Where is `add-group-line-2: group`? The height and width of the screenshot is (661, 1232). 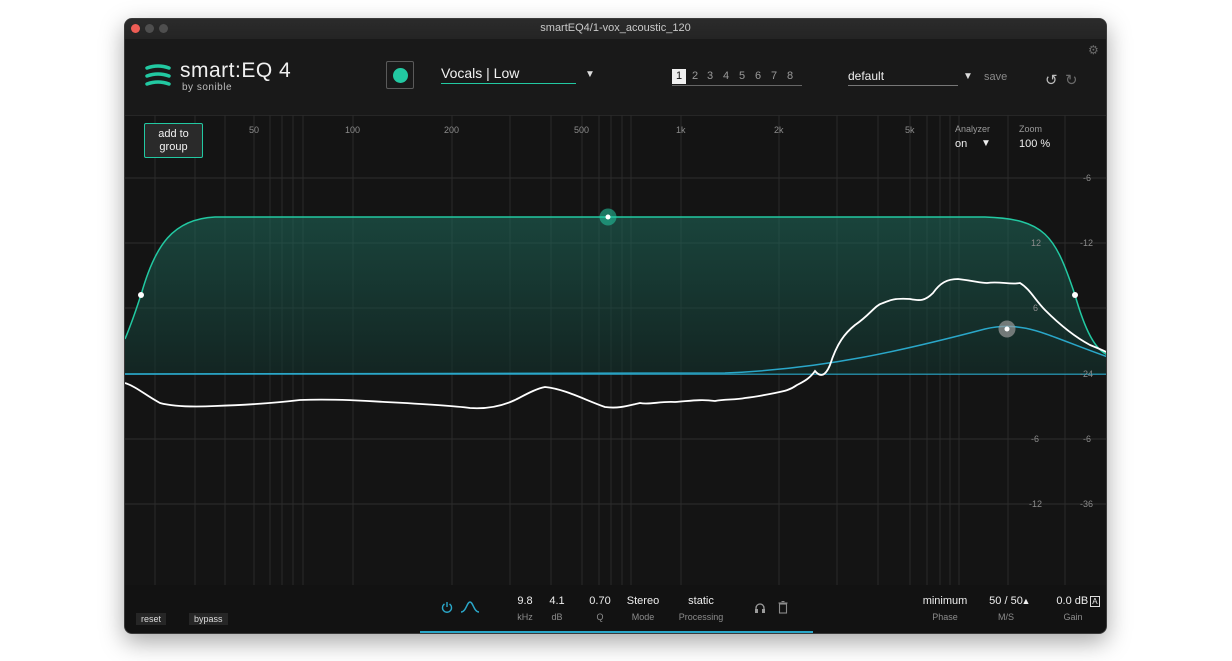
add-group-line-2: group is located at coordinates (173, 147).